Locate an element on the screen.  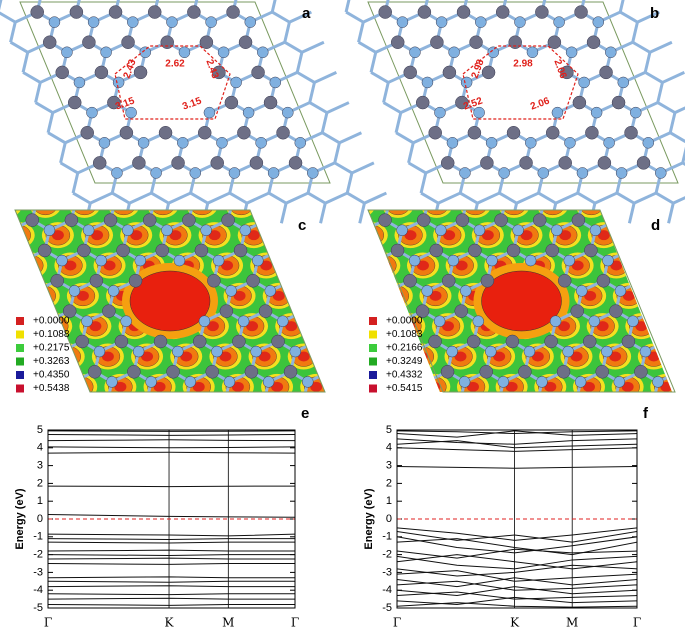
x-tick-label: M is located at coordinates (228, 623).